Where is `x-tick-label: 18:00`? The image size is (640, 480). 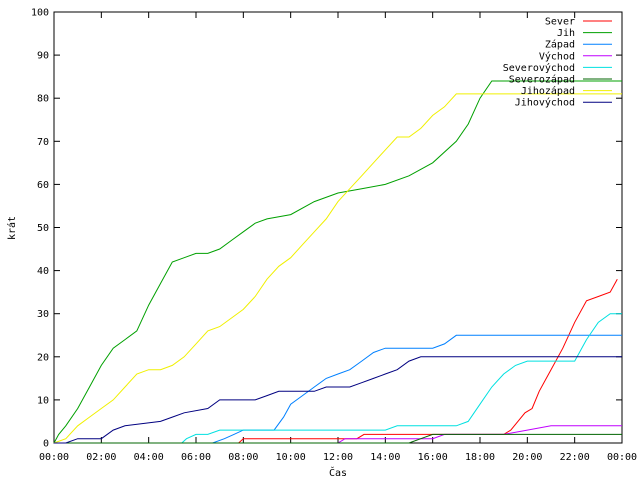
x-tick-label: 18:00 is located at coordinates (480, 457).